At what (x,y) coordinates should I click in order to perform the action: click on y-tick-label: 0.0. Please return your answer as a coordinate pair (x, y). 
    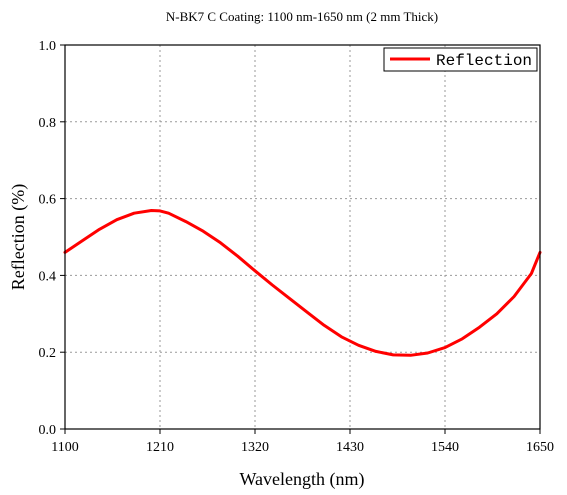
    Looking at the image, I should click on (48, 430).